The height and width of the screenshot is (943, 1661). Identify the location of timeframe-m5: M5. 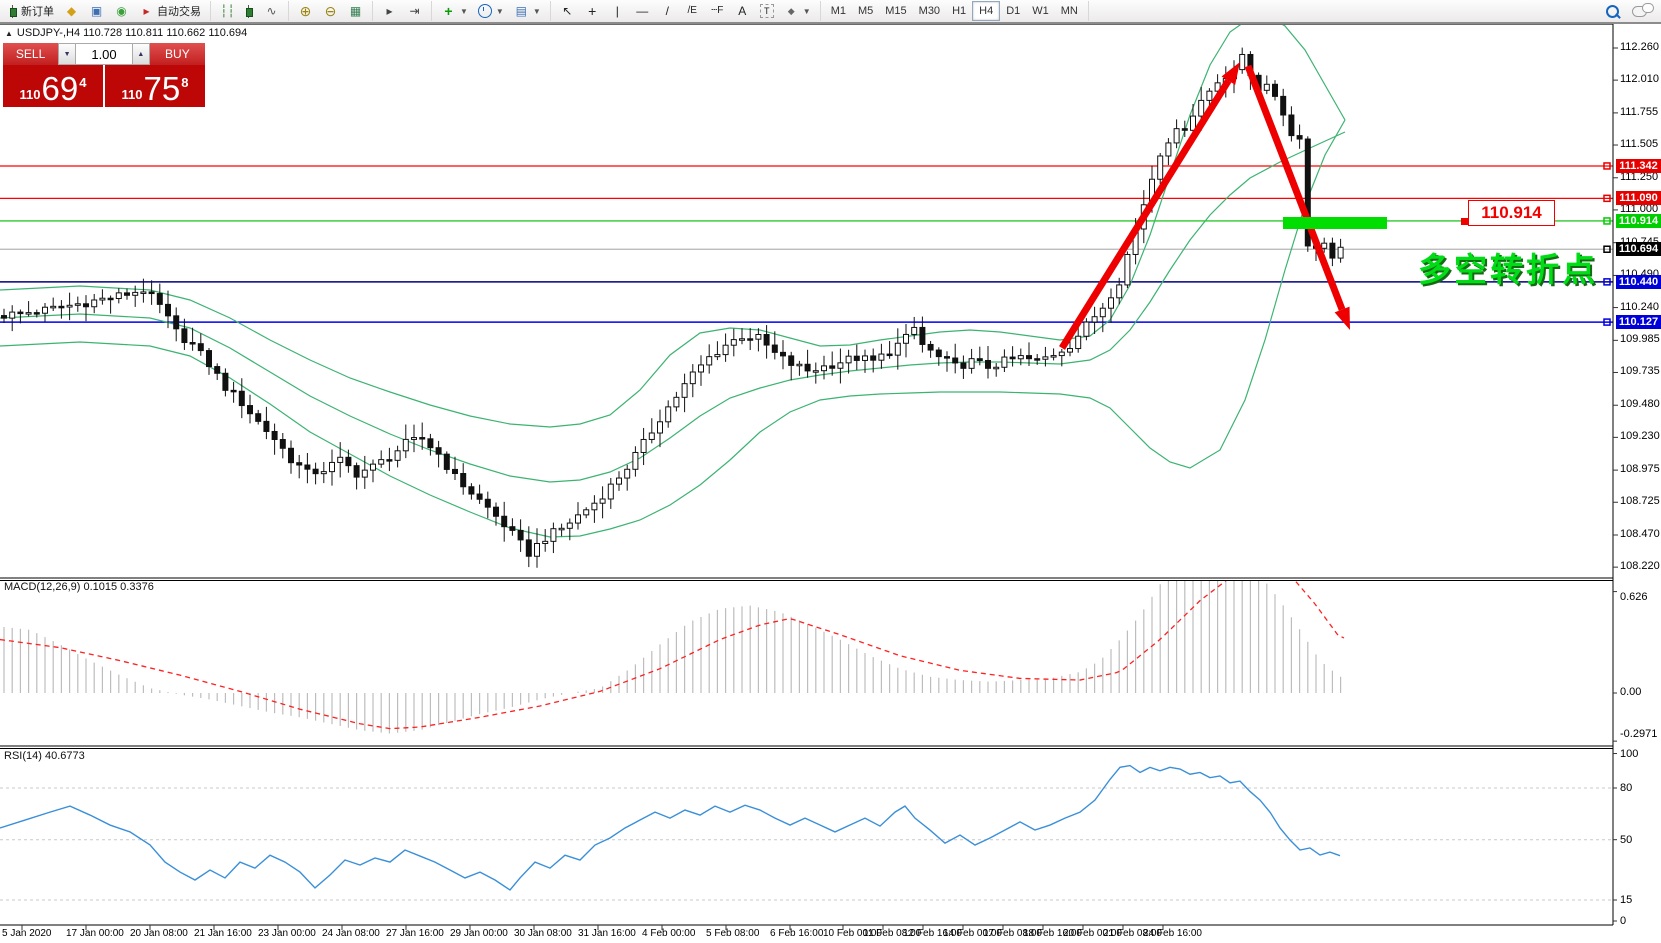
(865, 11).